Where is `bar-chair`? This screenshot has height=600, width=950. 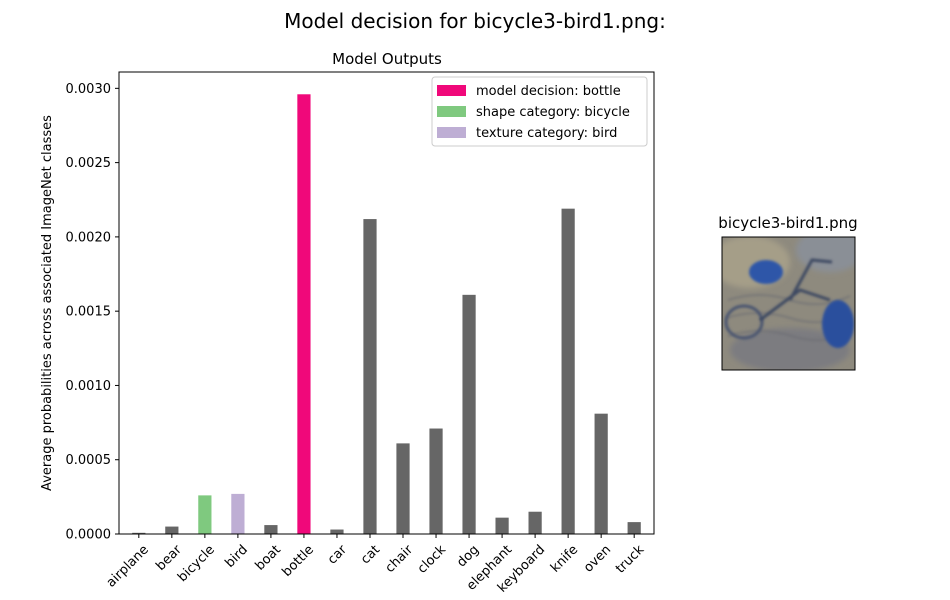 bar-chair is located at coordinates (403, 488).